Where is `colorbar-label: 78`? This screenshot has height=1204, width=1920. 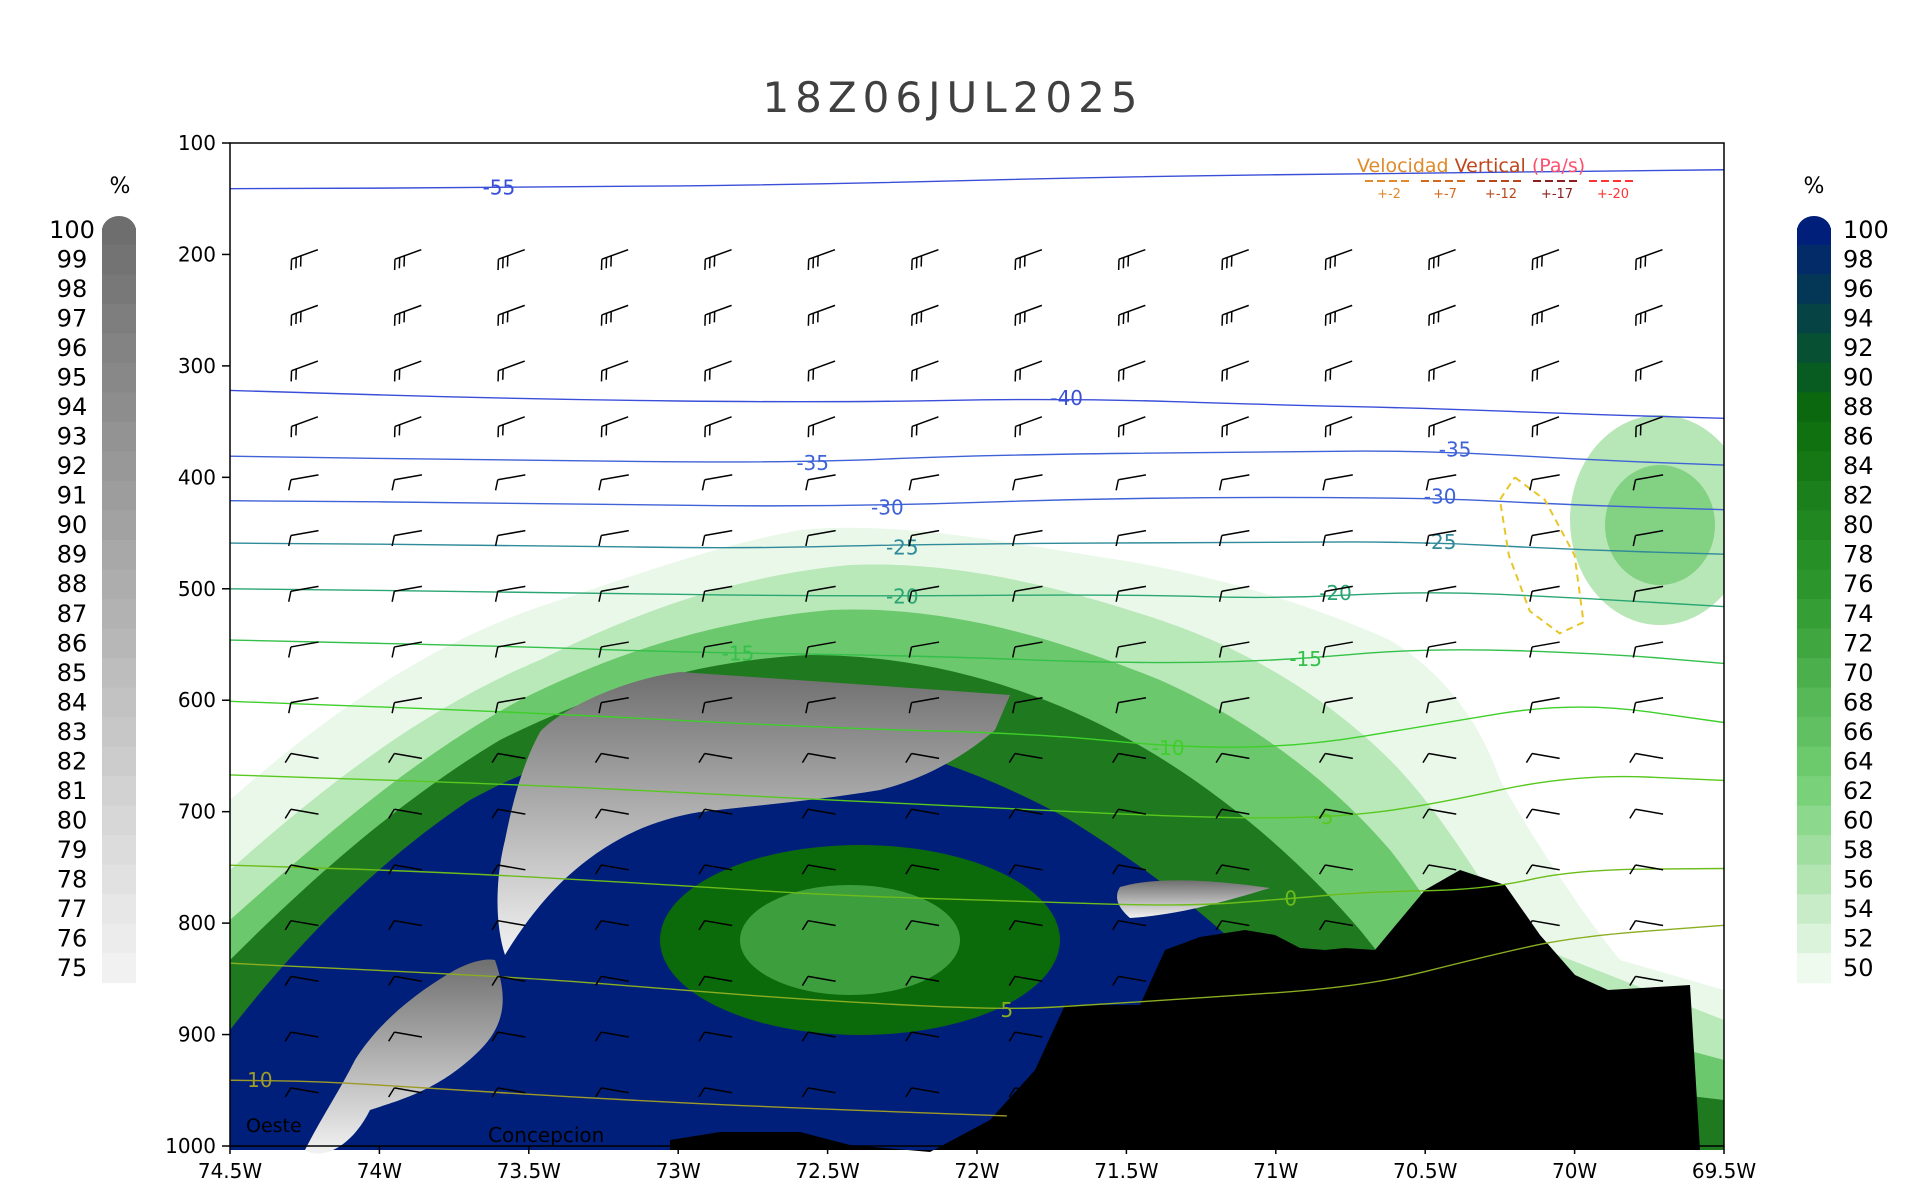
colorbar-label: 78 is located at coordinates (72, 879).